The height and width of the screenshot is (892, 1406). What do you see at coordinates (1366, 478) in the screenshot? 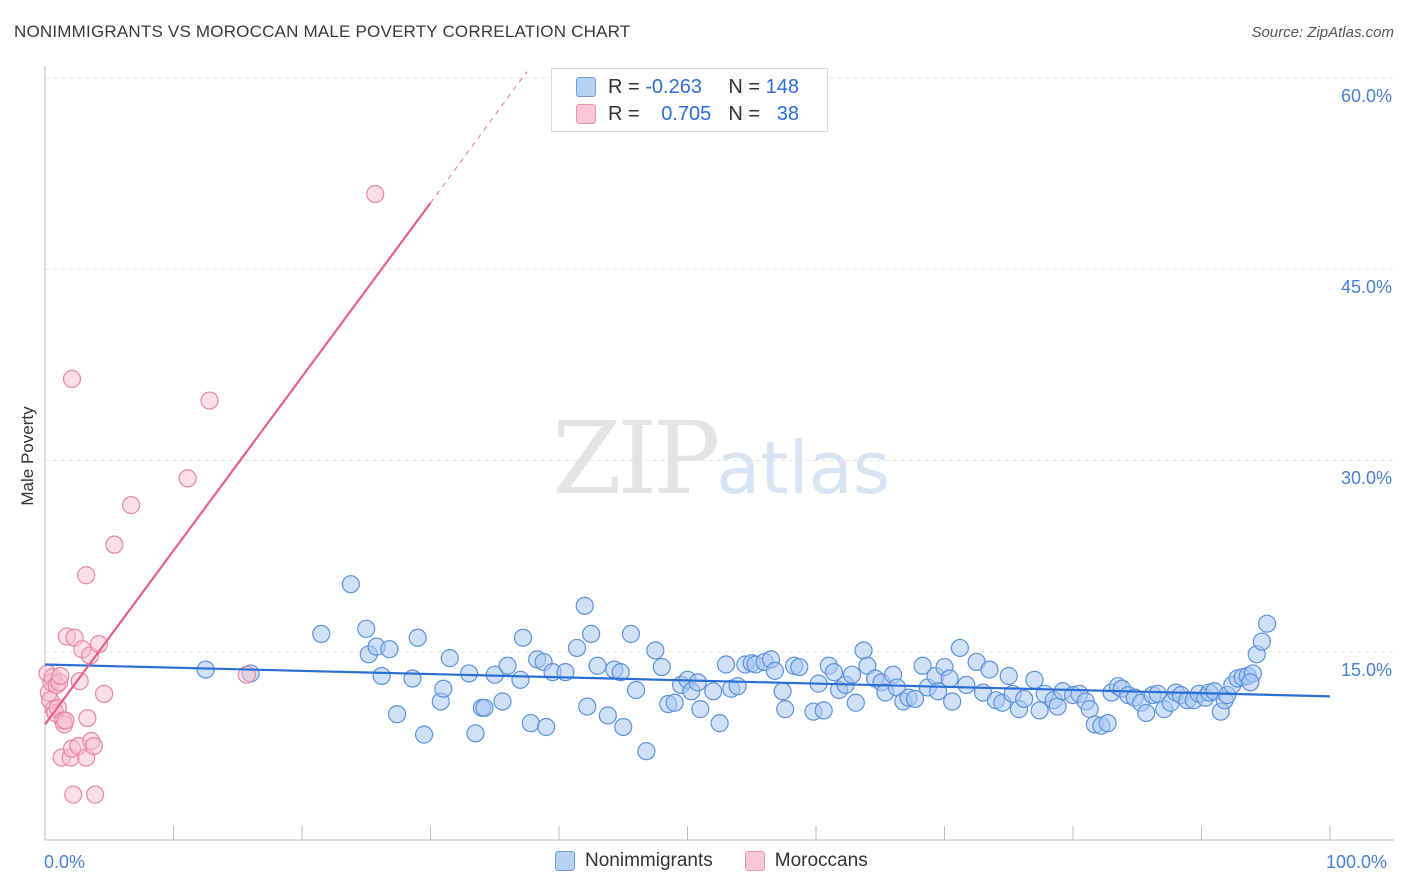
I see `y-tick-30: 30.0%` at bounding box center [1366, 478].